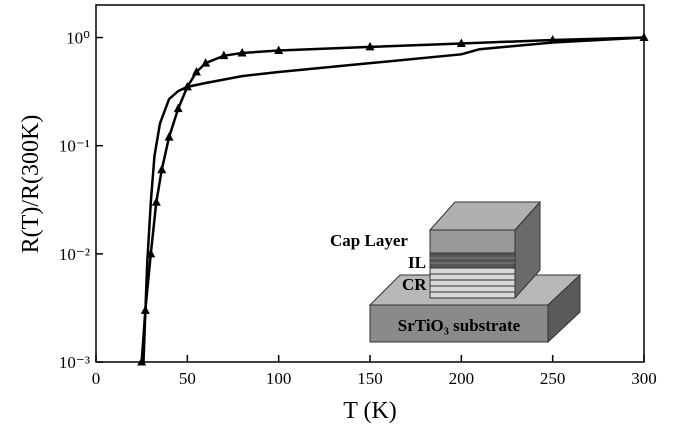 The image size is (676, 428). What do you see at coordinates (74, 254) in the screenshot?
I see `y-tick-label: 10⁻²` at bounding box center [74, 254].